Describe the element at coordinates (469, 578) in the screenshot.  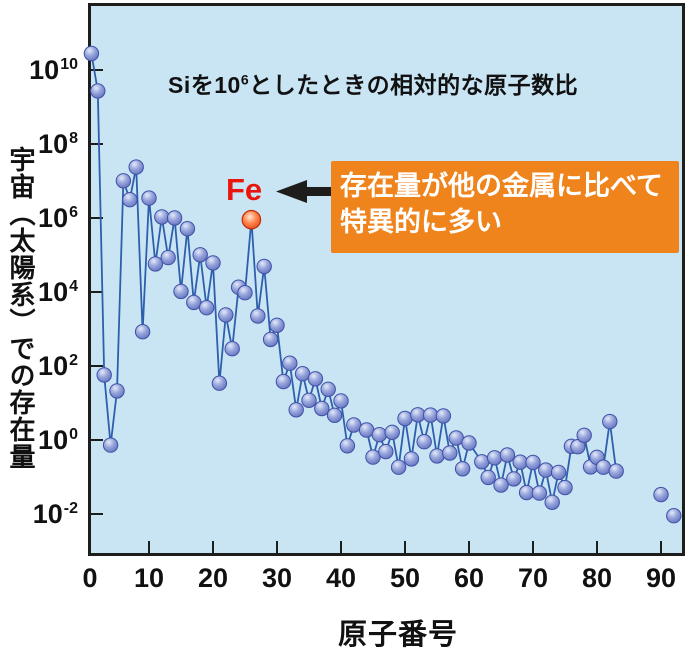
I see `x-tick-label: 60` at that location.